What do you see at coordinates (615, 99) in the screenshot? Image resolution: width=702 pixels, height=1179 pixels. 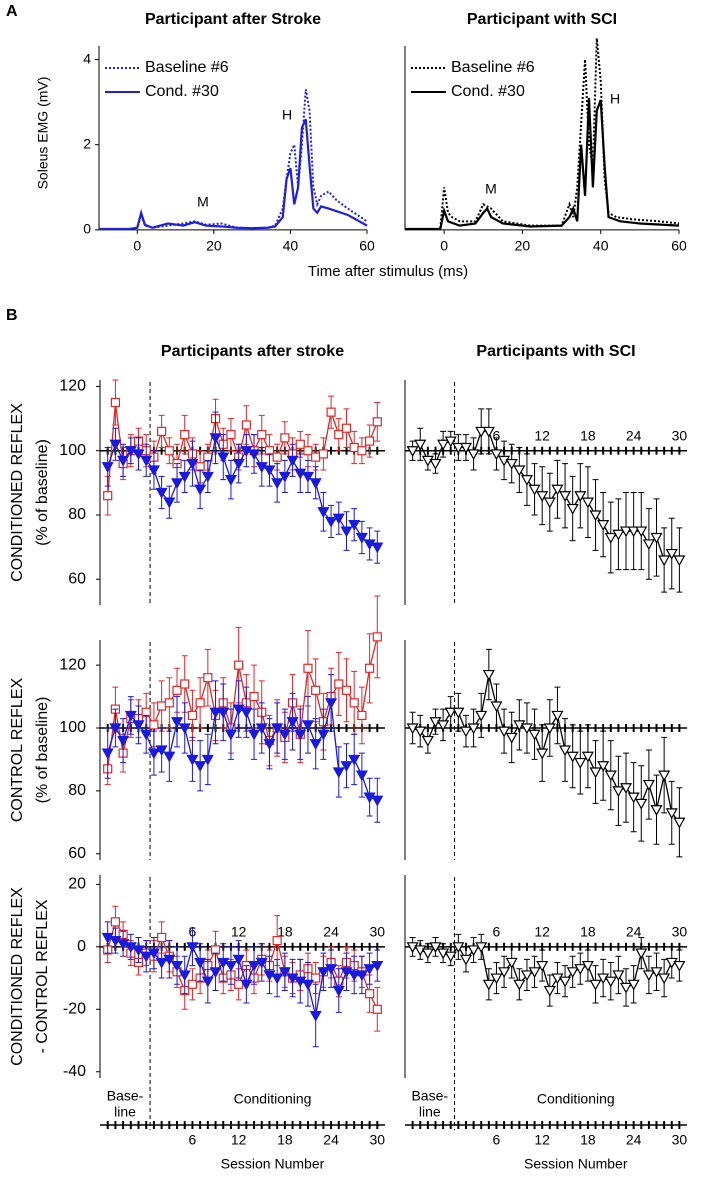 I see `annotation: H` at bounding box center [615, 99].